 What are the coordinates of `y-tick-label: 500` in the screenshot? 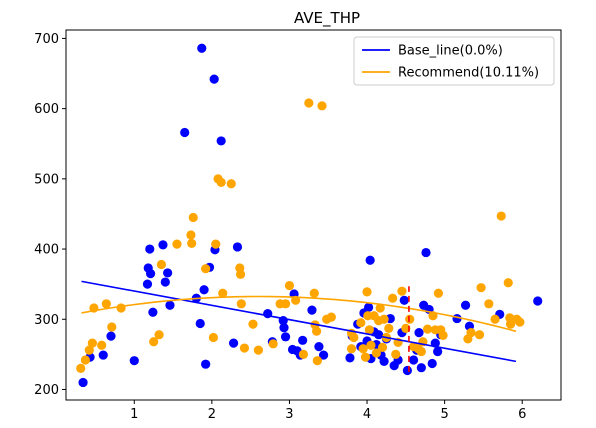 It's located at (46, 179).